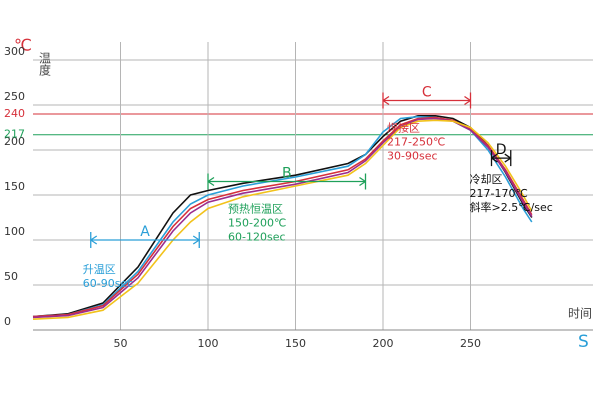  What do you see at coordinates (486, 179) in the screenshot?
I see `annotation-text: 冷却区` at bounding box center [486, 179].